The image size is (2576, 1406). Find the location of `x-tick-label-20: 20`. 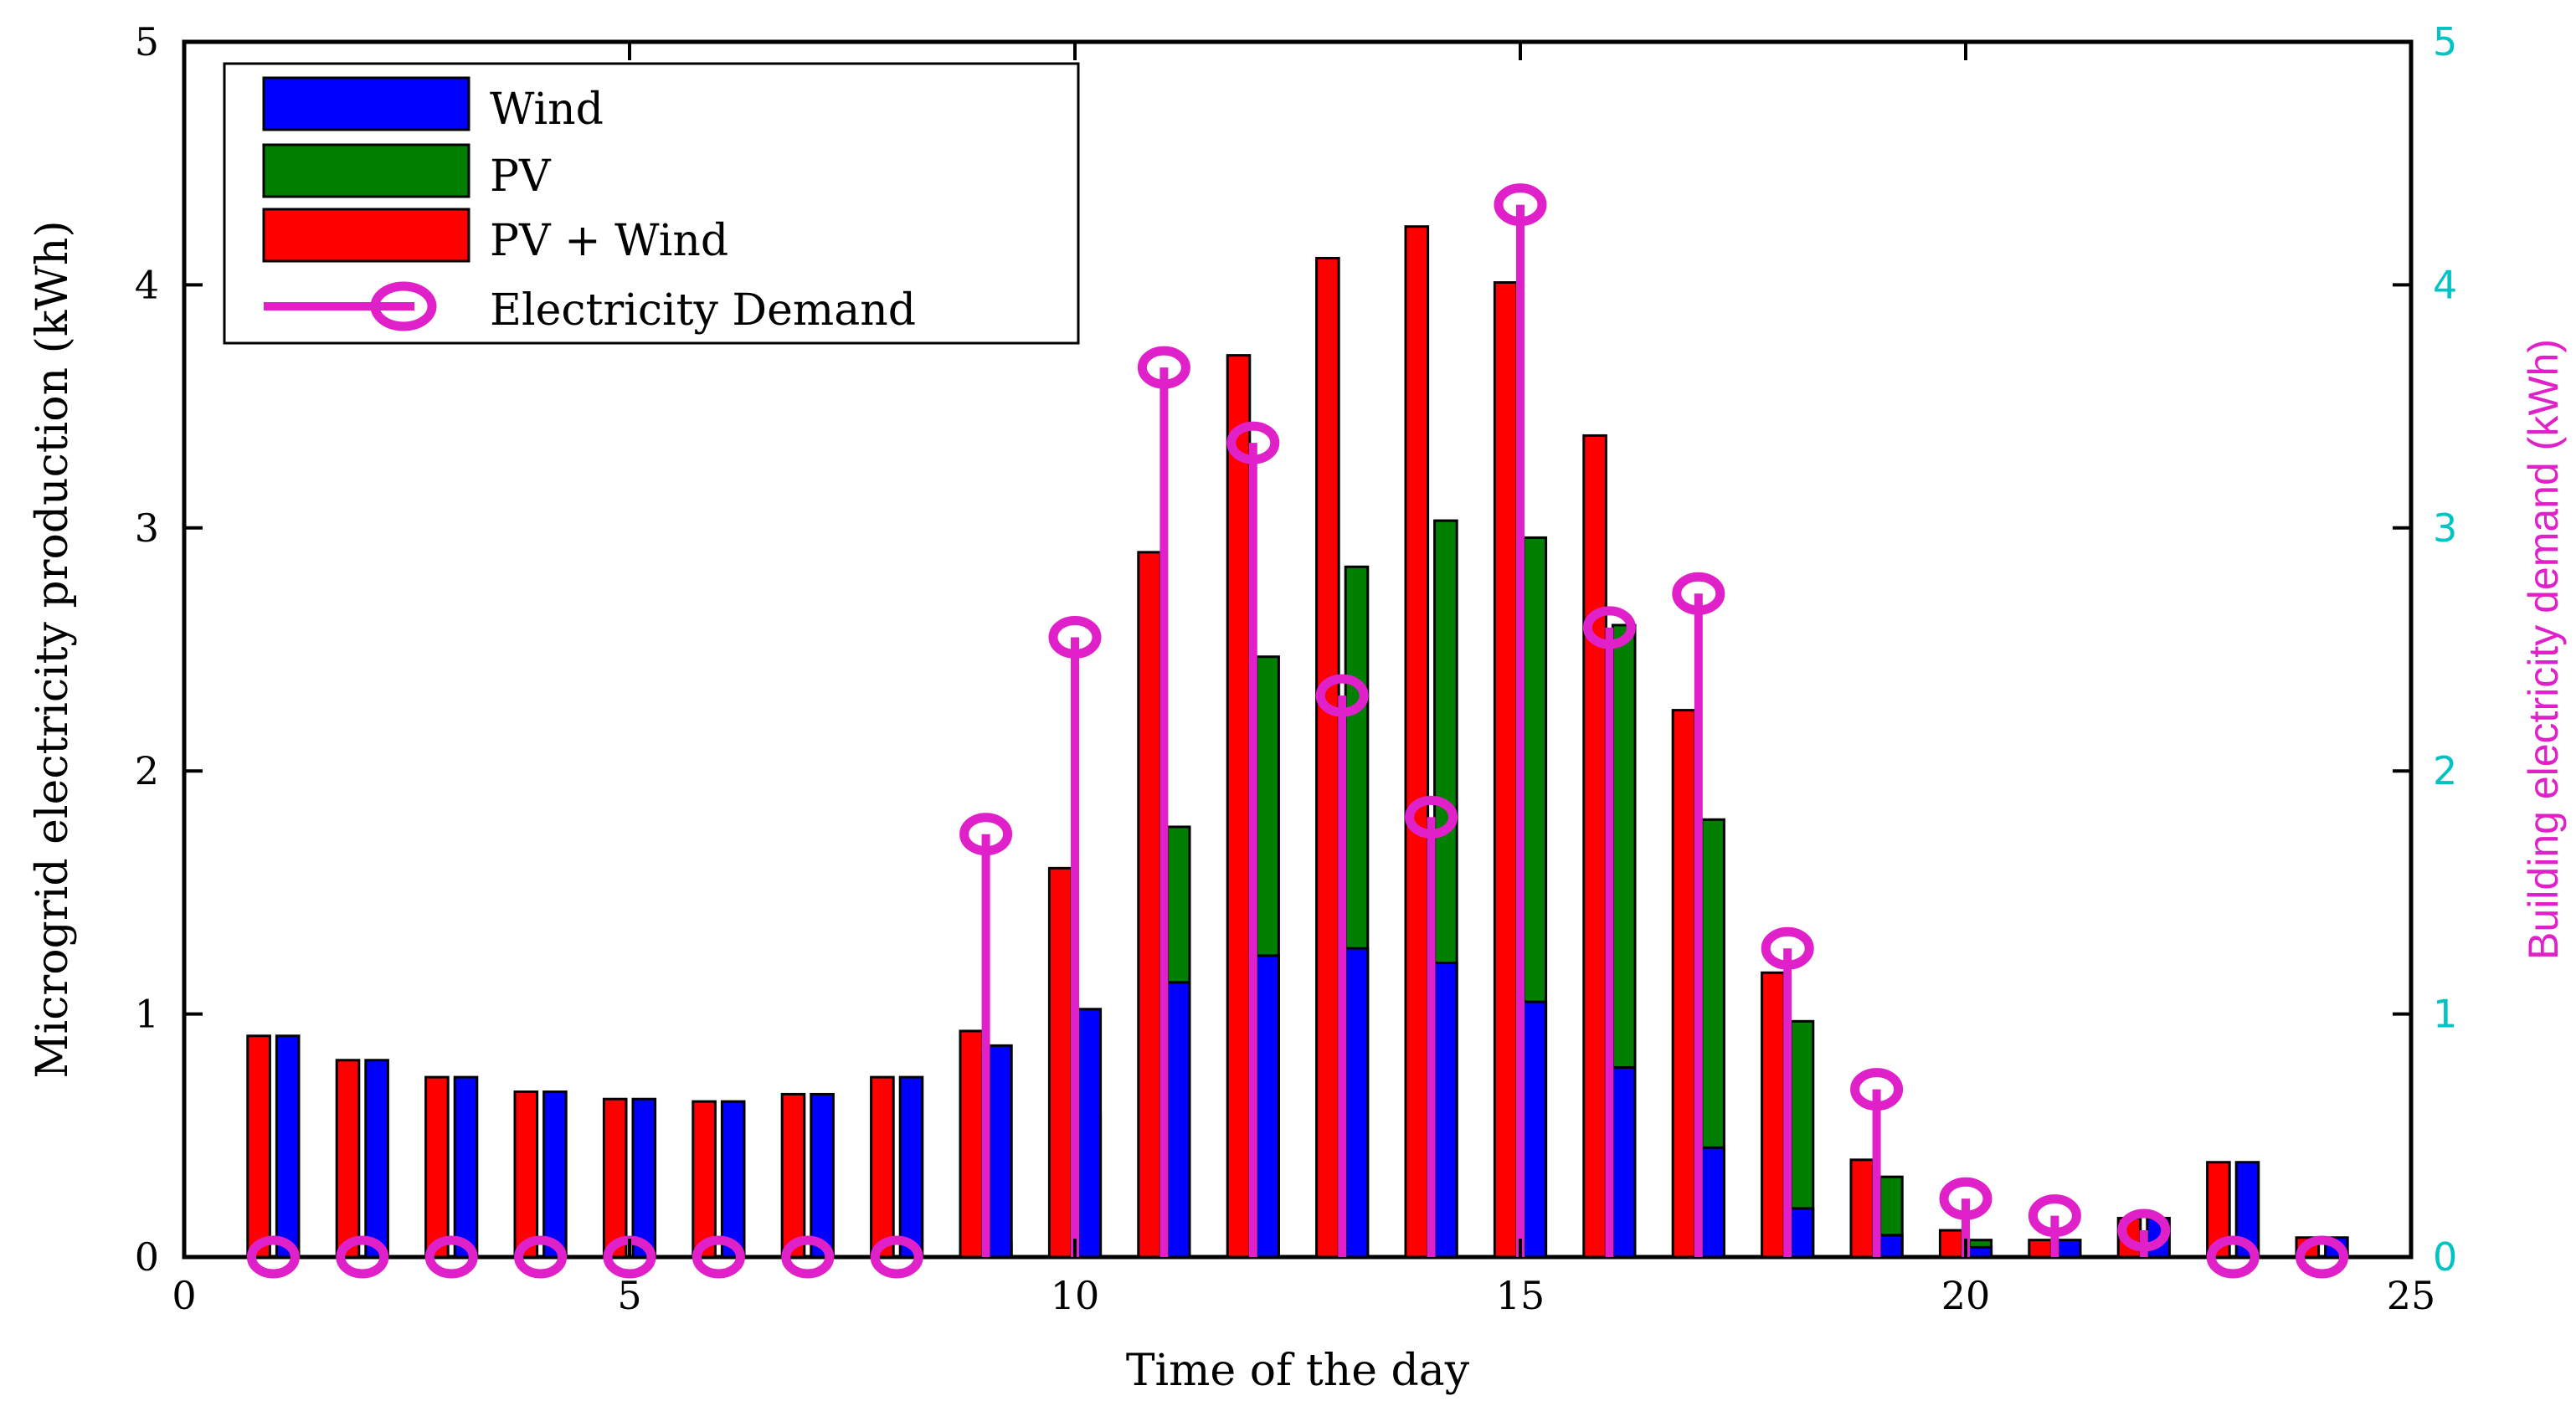

x-tick-label-20: 20 is located at coordinates (1966, 1295).